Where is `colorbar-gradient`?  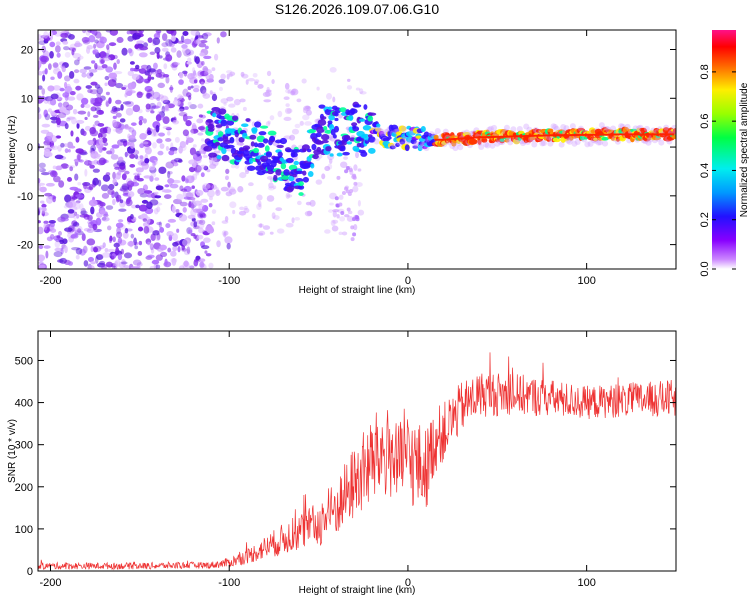
colorbar-gradient is located at coordinates (724, 149).